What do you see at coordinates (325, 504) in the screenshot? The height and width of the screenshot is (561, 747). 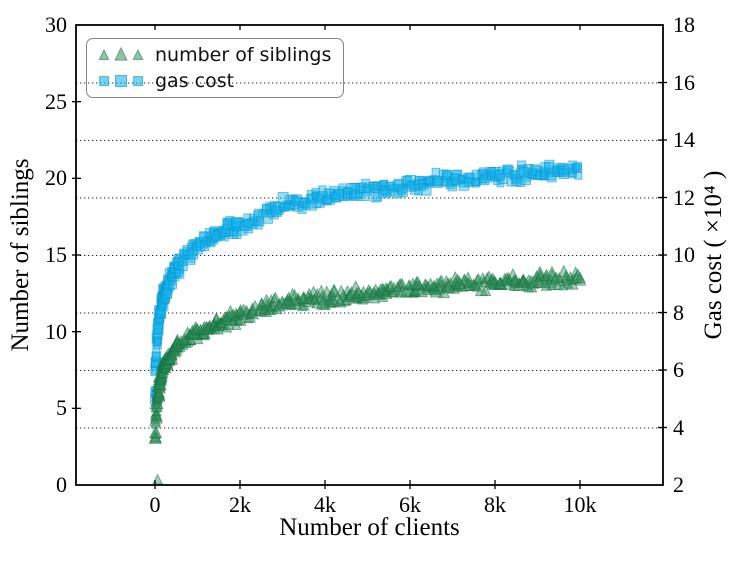 I see `x-tick-label-4k: 4k` at bounding box center [325, 504].